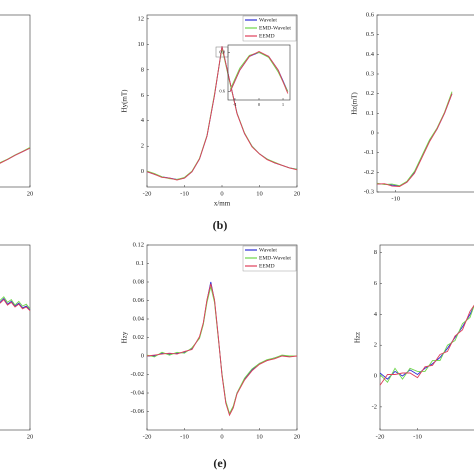  I want to click on y-tick-label: -0.3, so click(369, 191).